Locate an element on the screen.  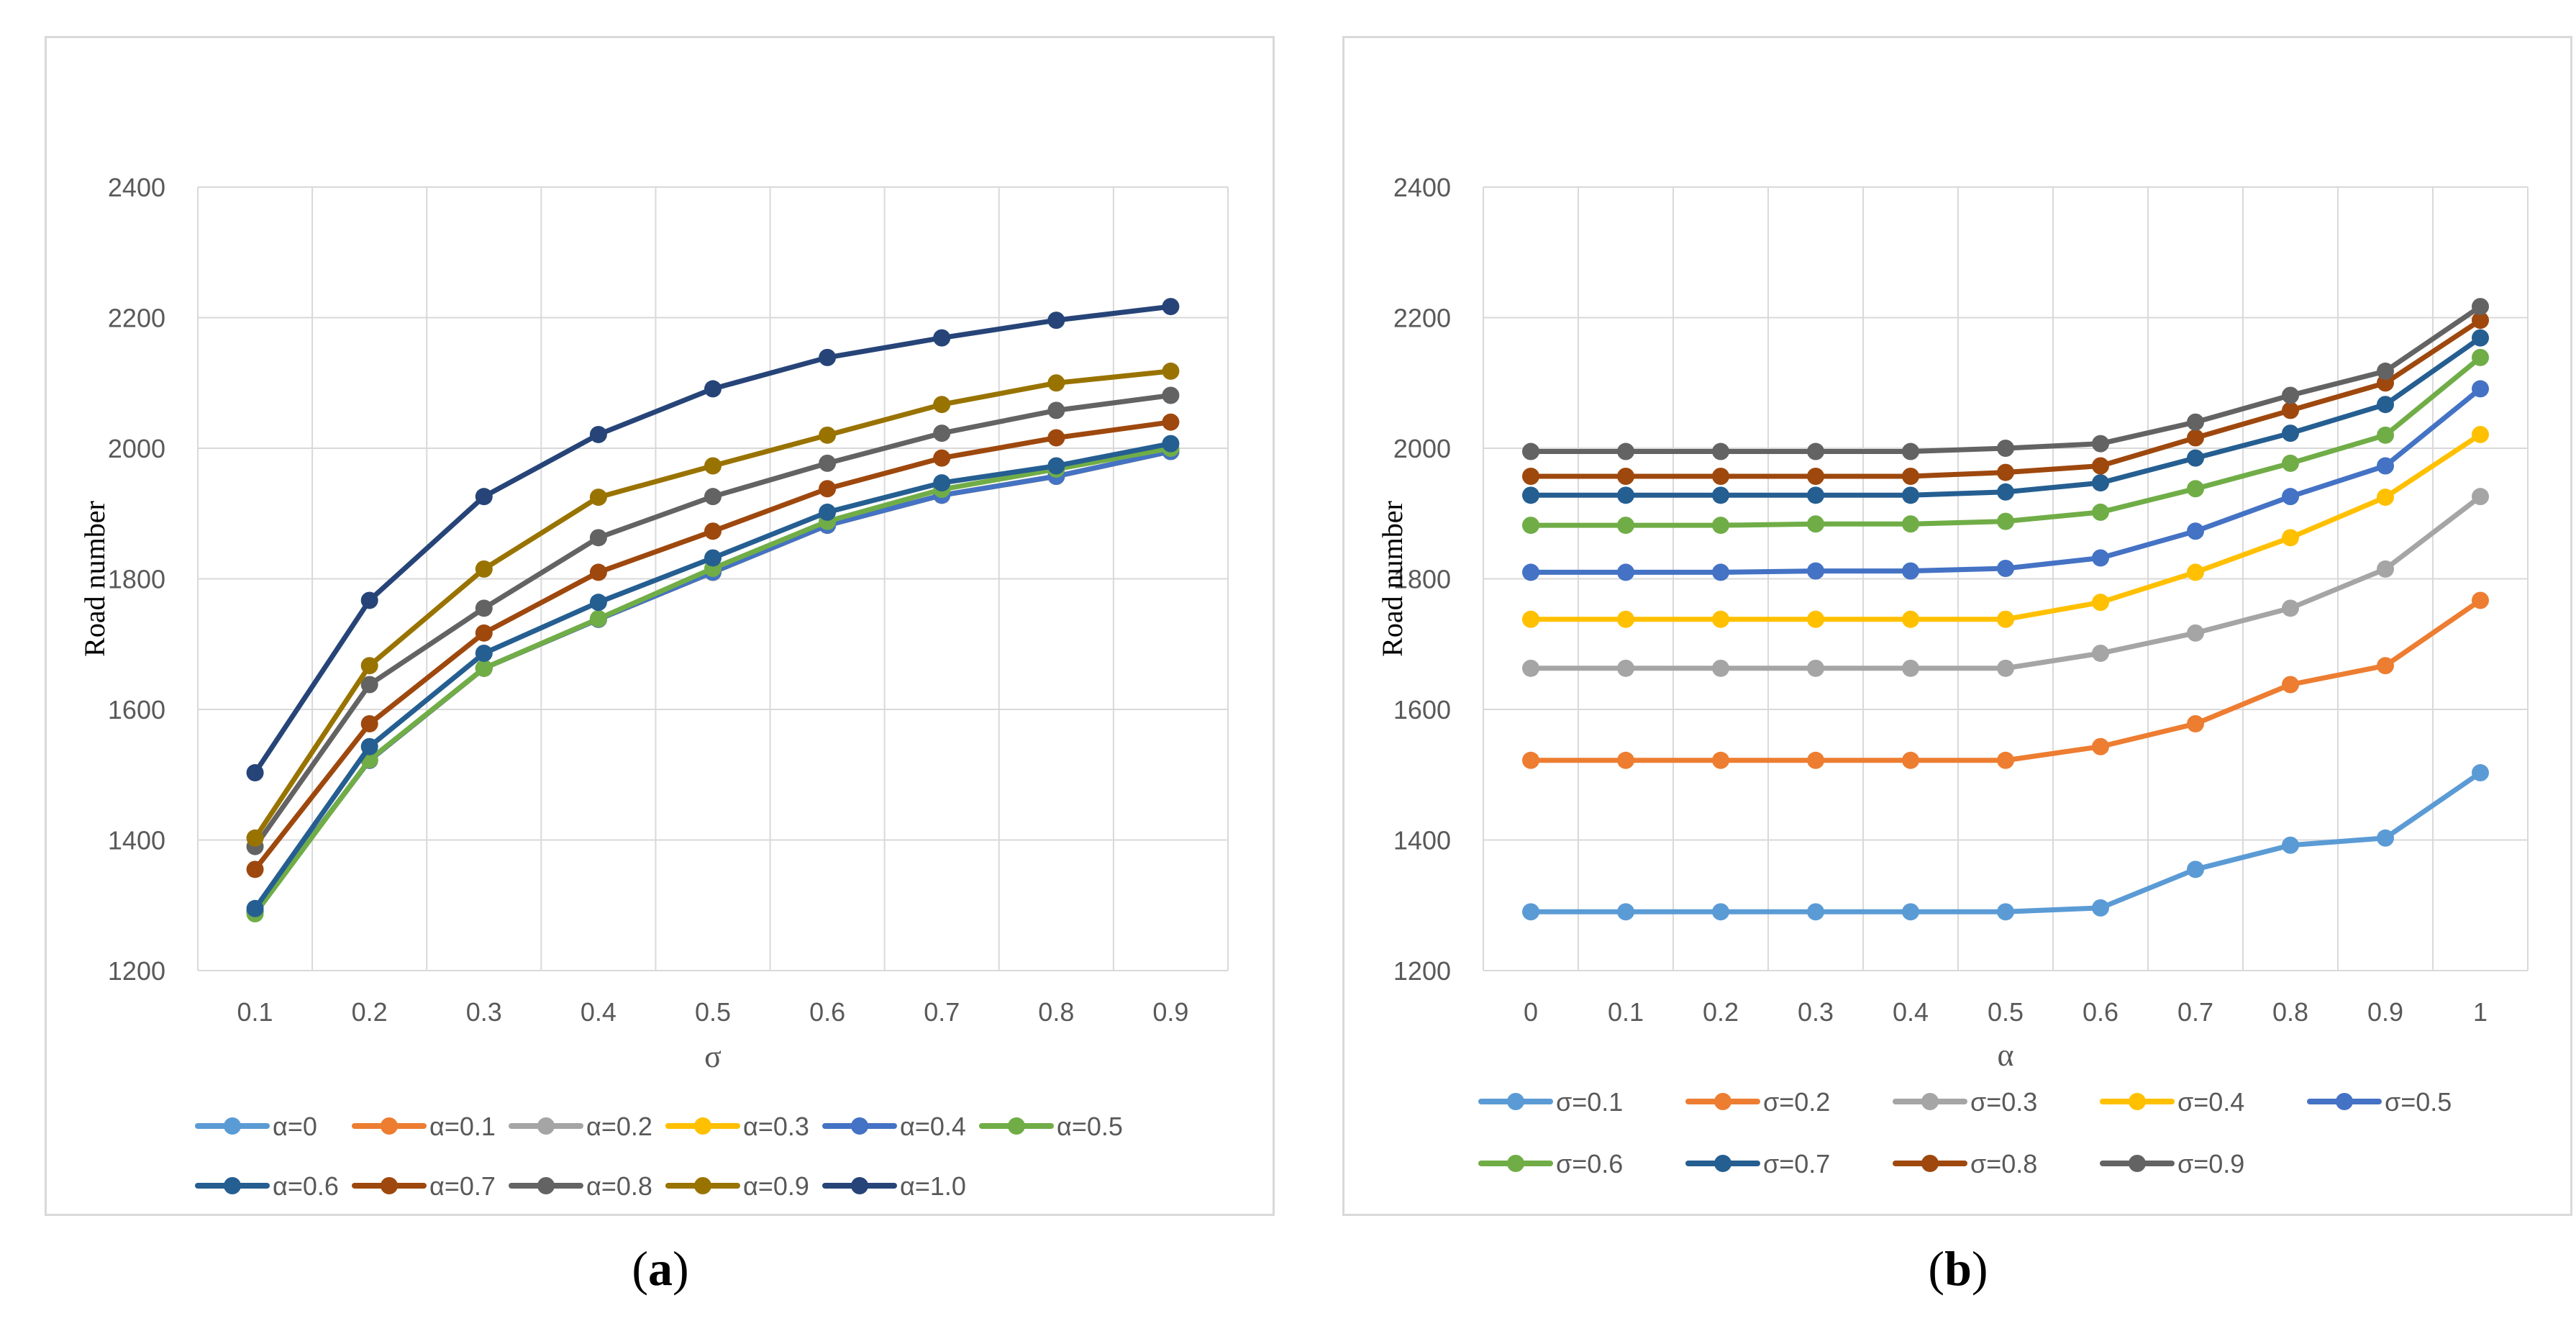
legend-label: σ=0.3 is located at coordinates (2004, 1102).